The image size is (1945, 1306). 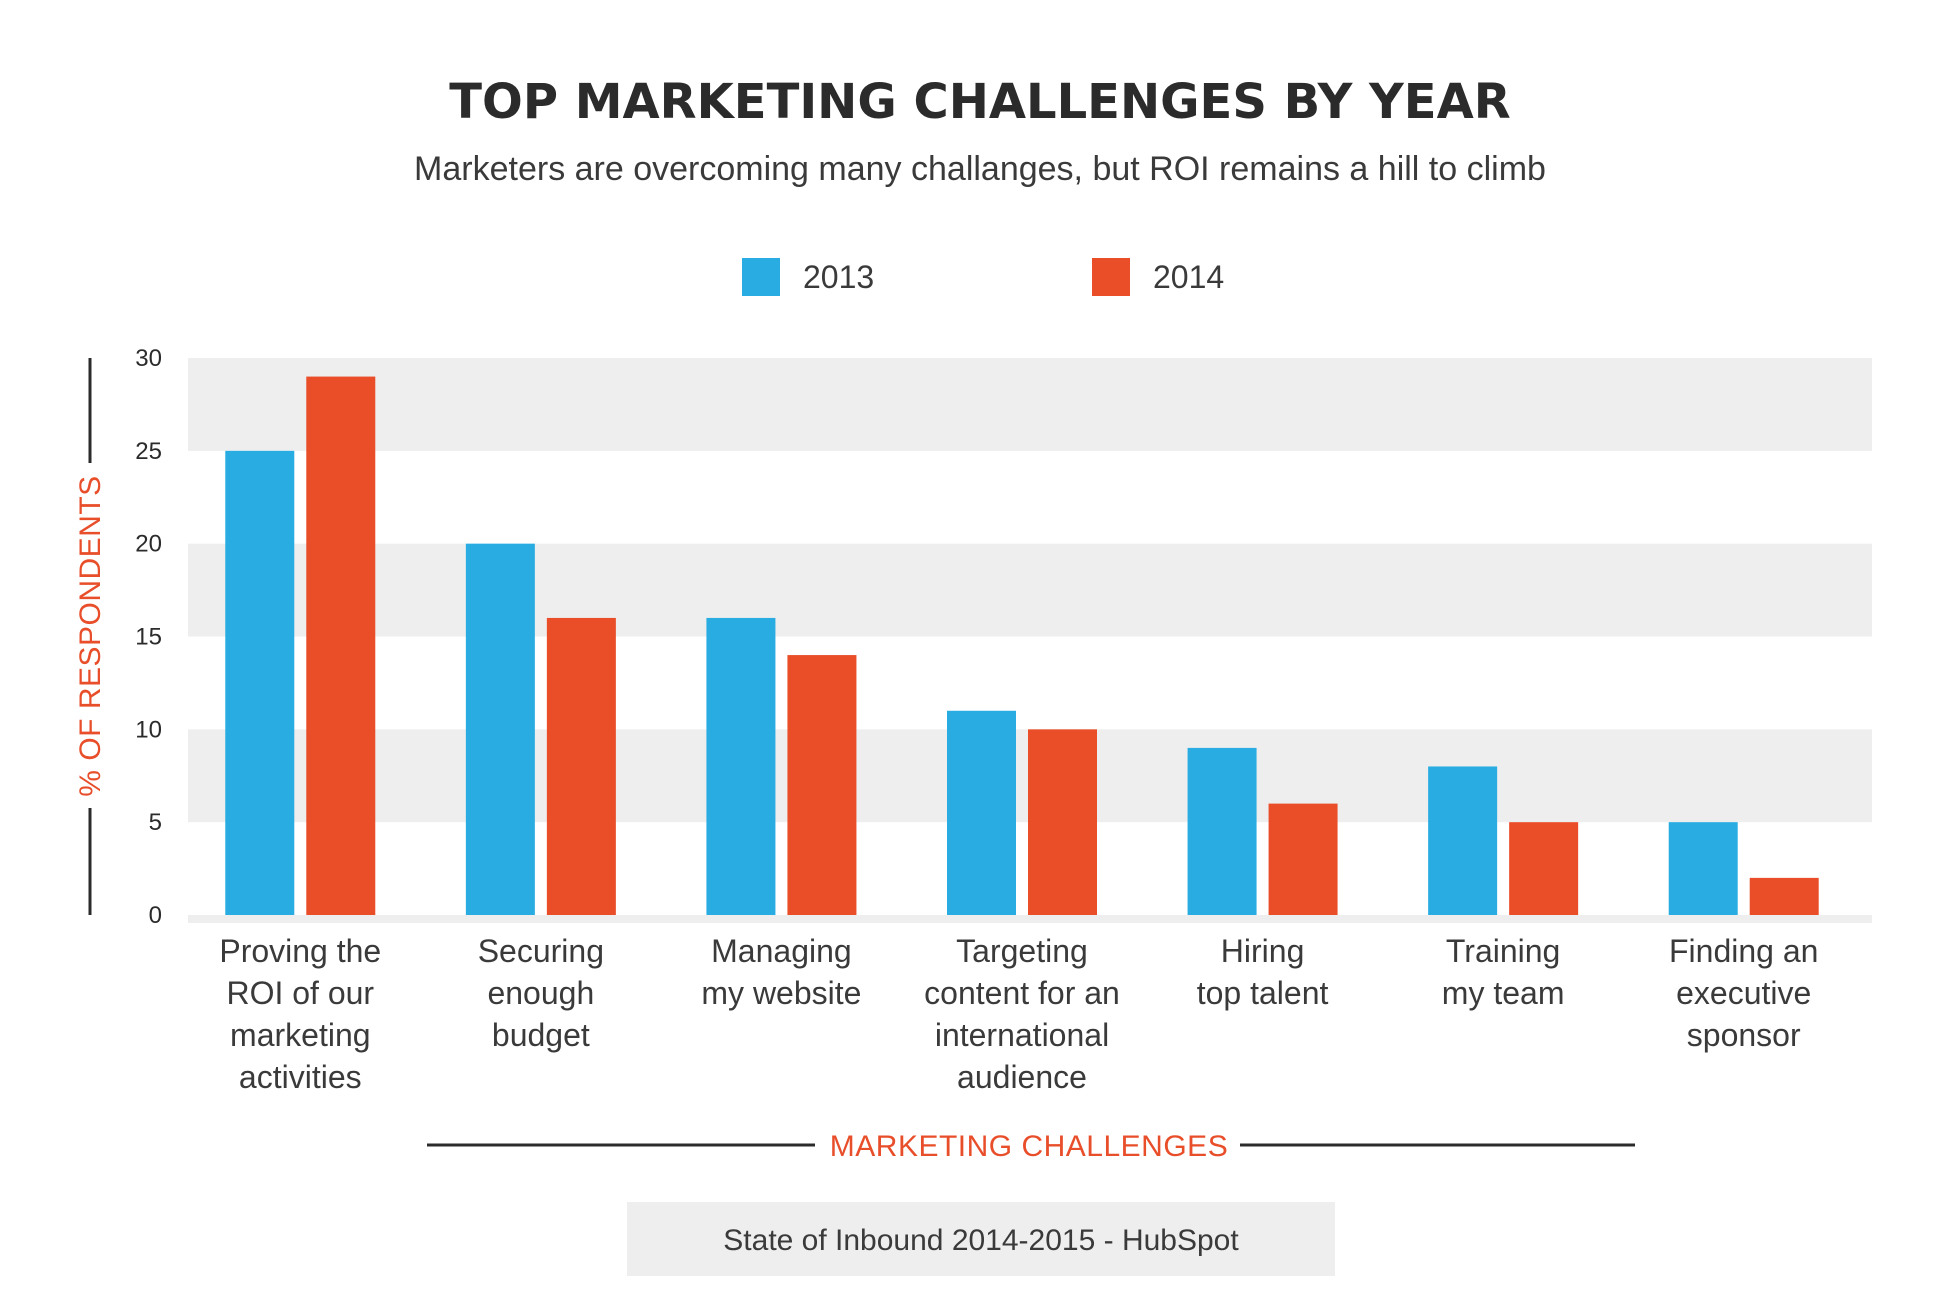 I want to click on x-axis-title: MARKETING CHALLENGES, so click(x=1029, y=1146).